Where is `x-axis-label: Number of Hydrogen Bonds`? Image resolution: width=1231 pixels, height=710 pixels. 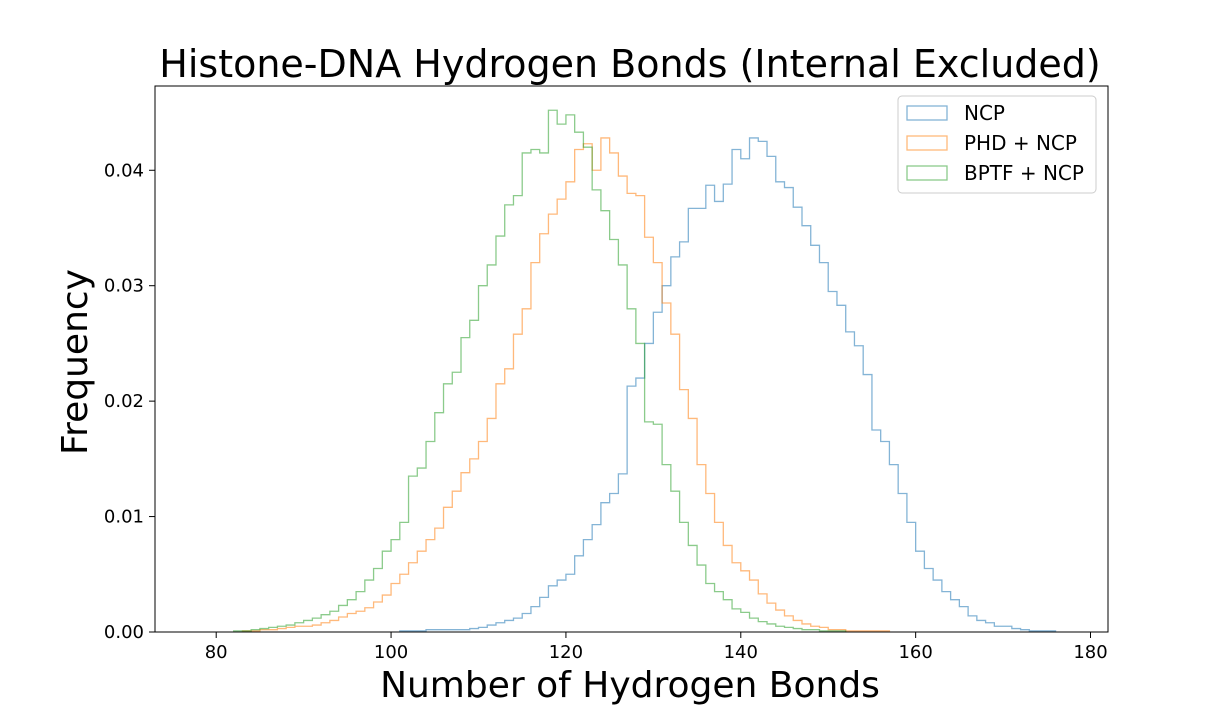 x-axis-label: Number of Hydrogen Bonds is located at coordinates (630, 685).